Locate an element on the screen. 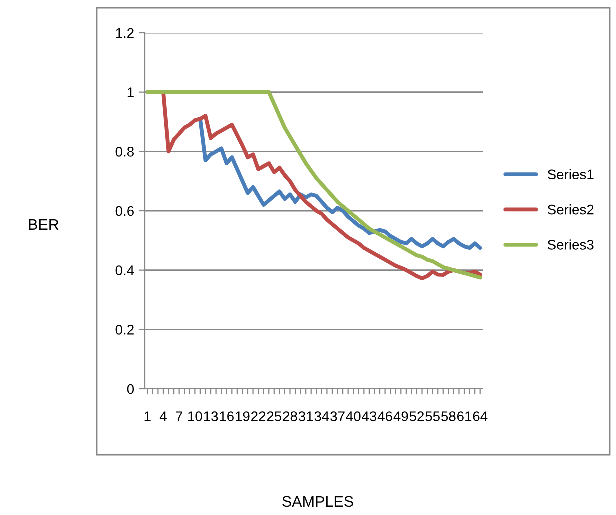 This screenshot has height=515, width=616. y-tick-label: 0.8 is located at coordinates (125, 152).